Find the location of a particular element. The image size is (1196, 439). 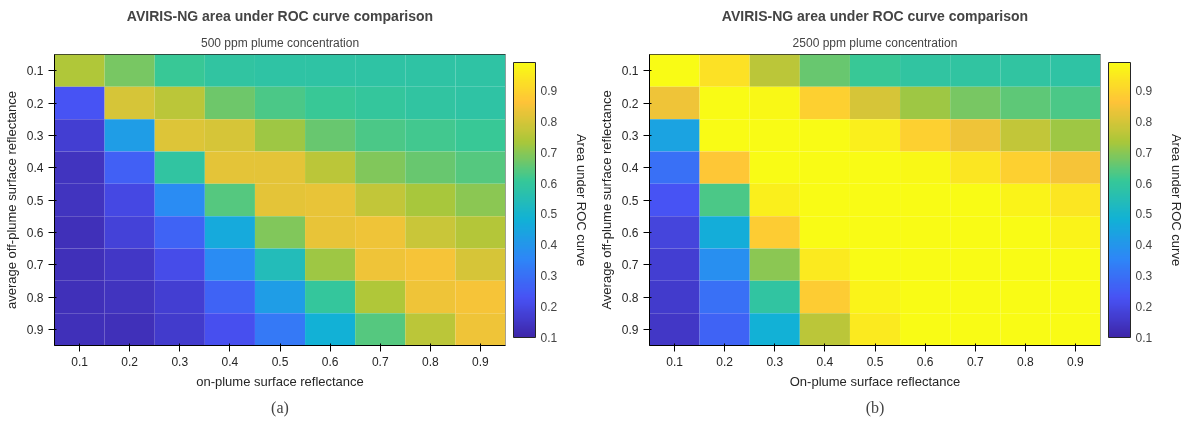

y-axis-title: average off-plume surface reflectance is located at coordinates (11, 200).